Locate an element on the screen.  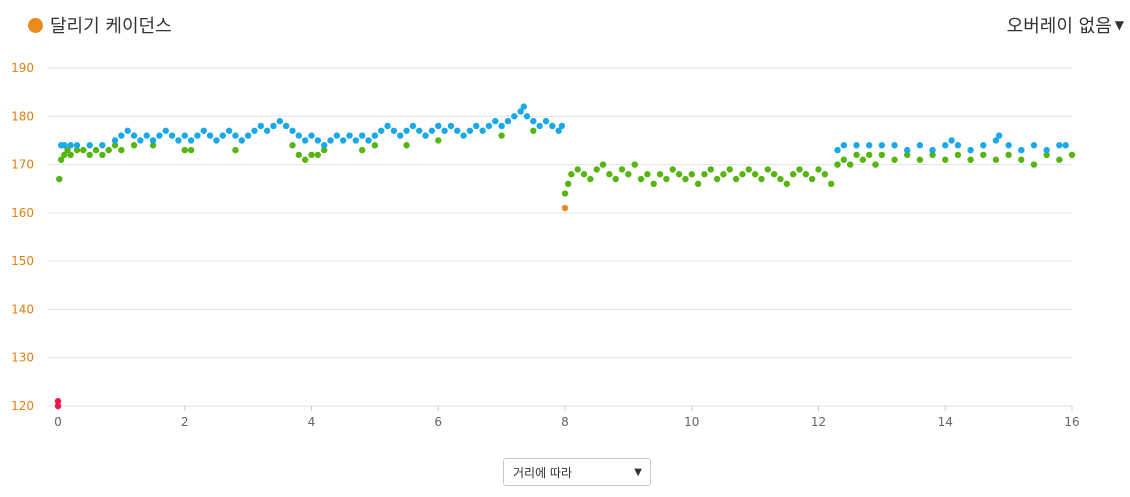
x-tick-label: 8 is located at coordinates (565, 422).